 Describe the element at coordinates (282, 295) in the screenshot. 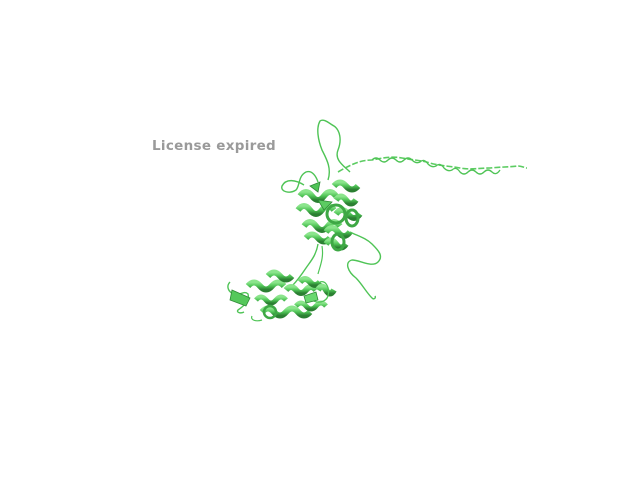

I see `lower-domain` at that location.